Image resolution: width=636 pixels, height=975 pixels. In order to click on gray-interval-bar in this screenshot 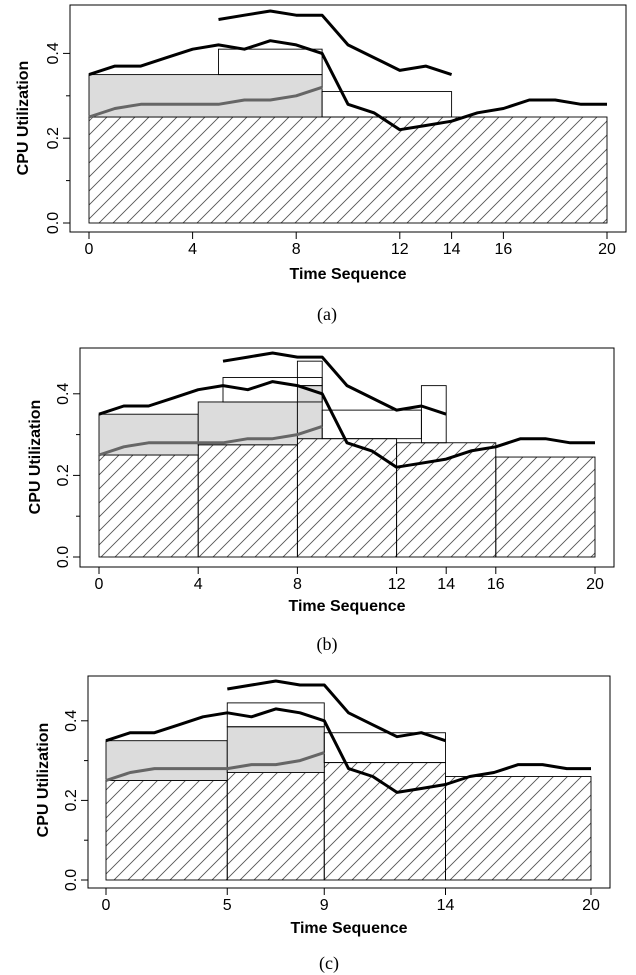, I will do `click(205, 96)`.